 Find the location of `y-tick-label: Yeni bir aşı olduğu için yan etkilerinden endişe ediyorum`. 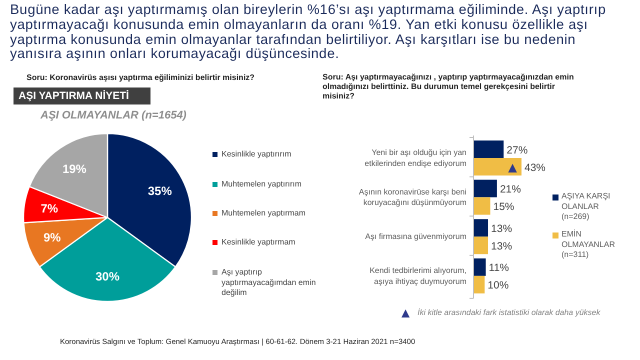

y-tick-label: Yeni bir aşı olduğu için yan etkilerinden endişe ediyorum is located at coordinates (415, 158).